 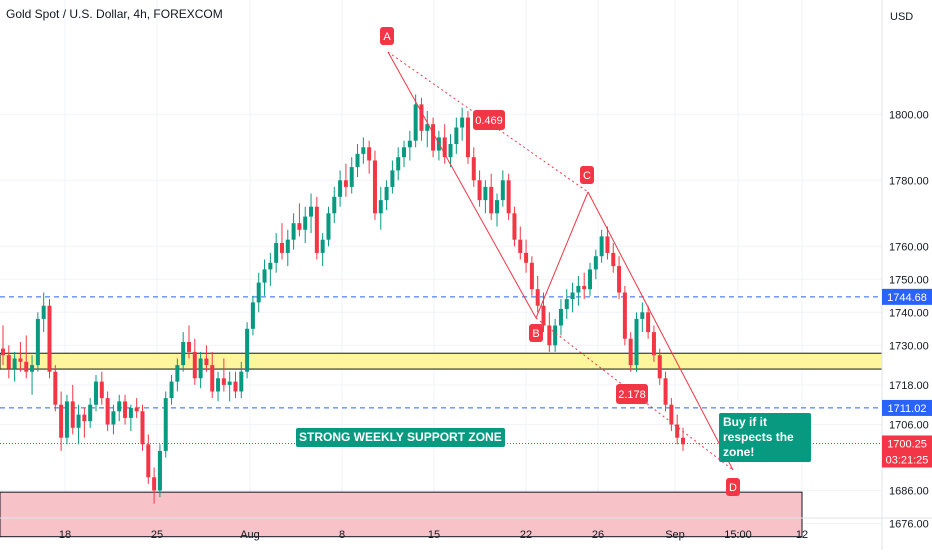 I want to click on pattern-leg, so click(x=562, y=255).